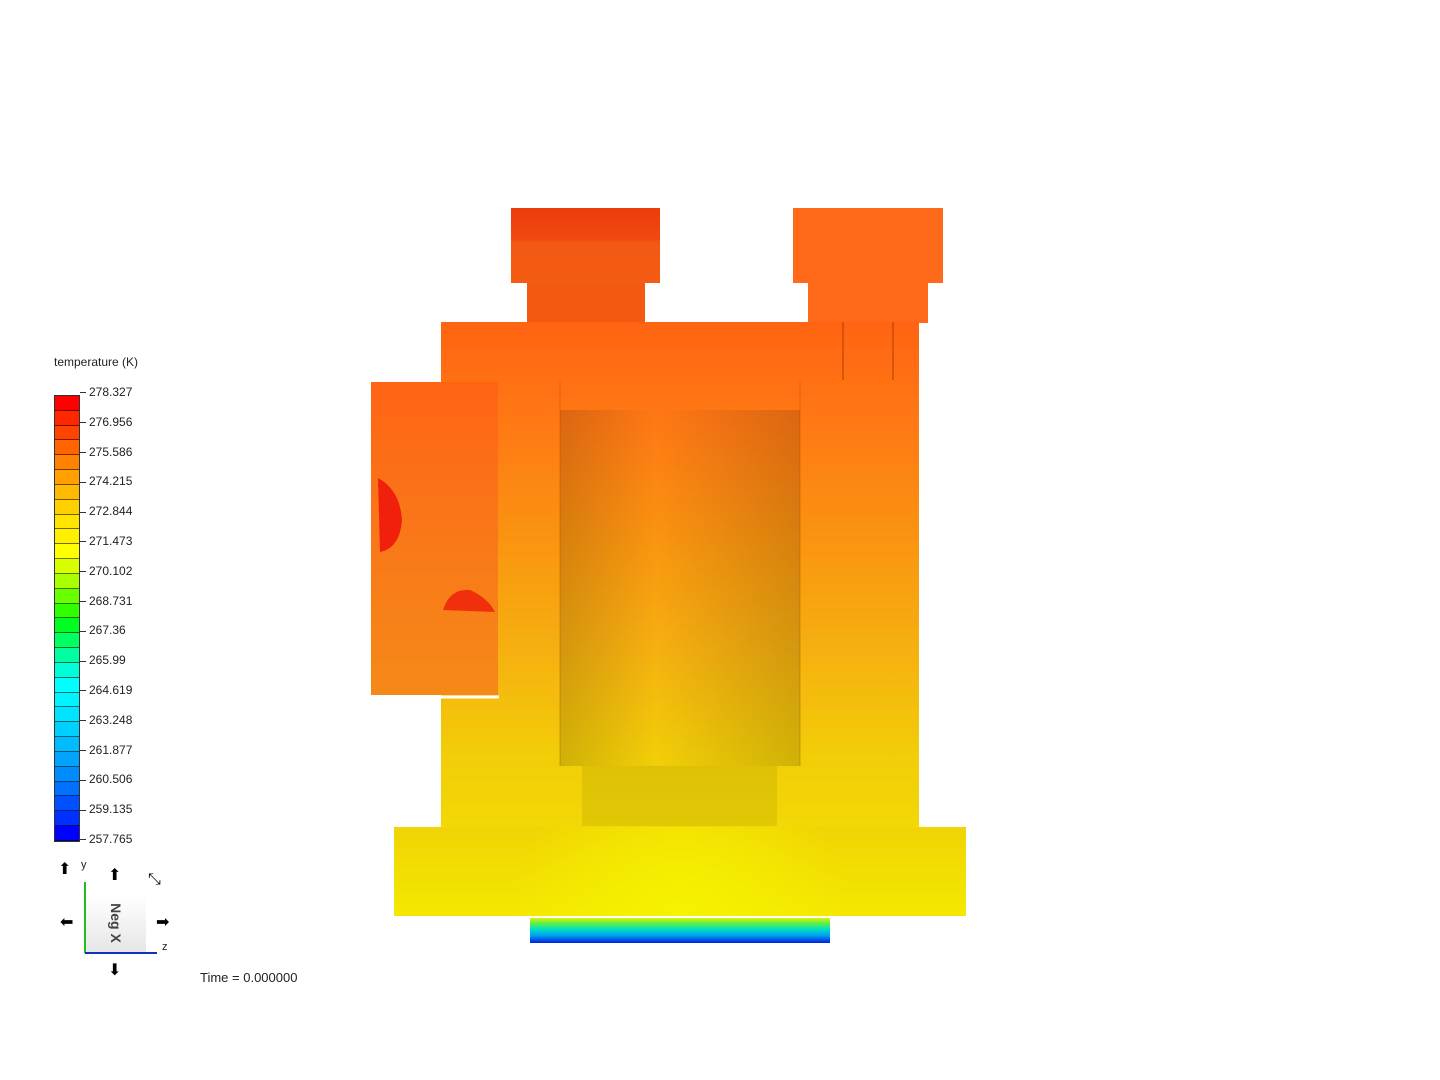  What do you see at coordinates (469, 600) in the screenshot?
I see `hot-spot-mid` at bounding box center [469, 600].